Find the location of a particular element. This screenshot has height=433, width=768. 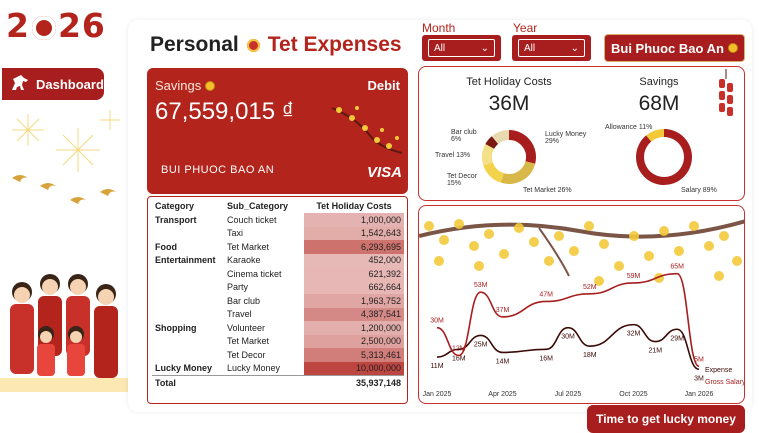

user-name-button: Bui Phuoc Bao An is located at coordinates (674, 48).